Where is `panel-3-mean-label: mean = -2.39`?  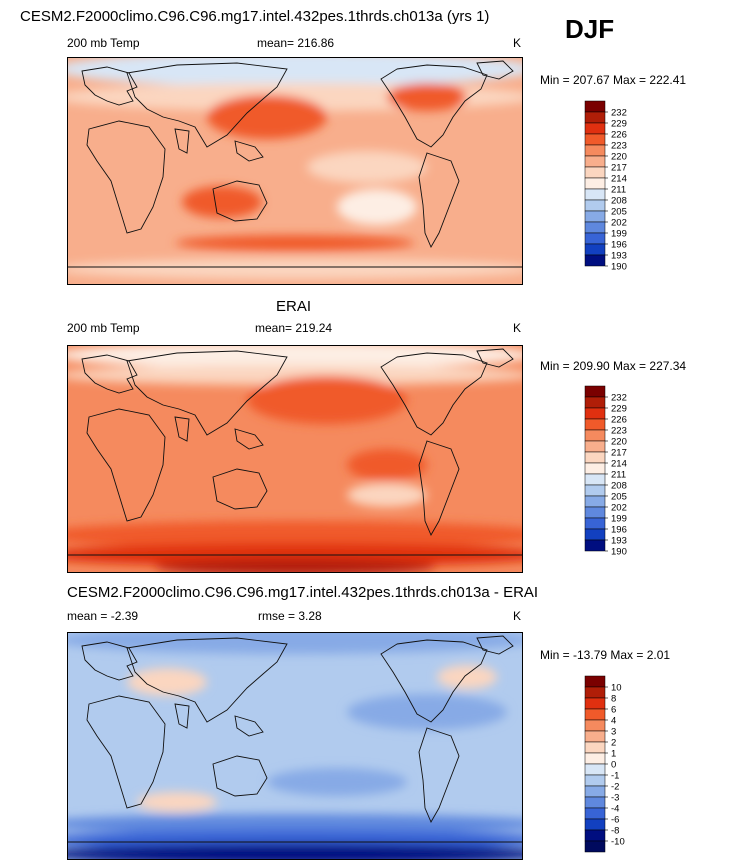 panel-3-mean-label: mean = -2.39 is located at coordinates (103, 616).